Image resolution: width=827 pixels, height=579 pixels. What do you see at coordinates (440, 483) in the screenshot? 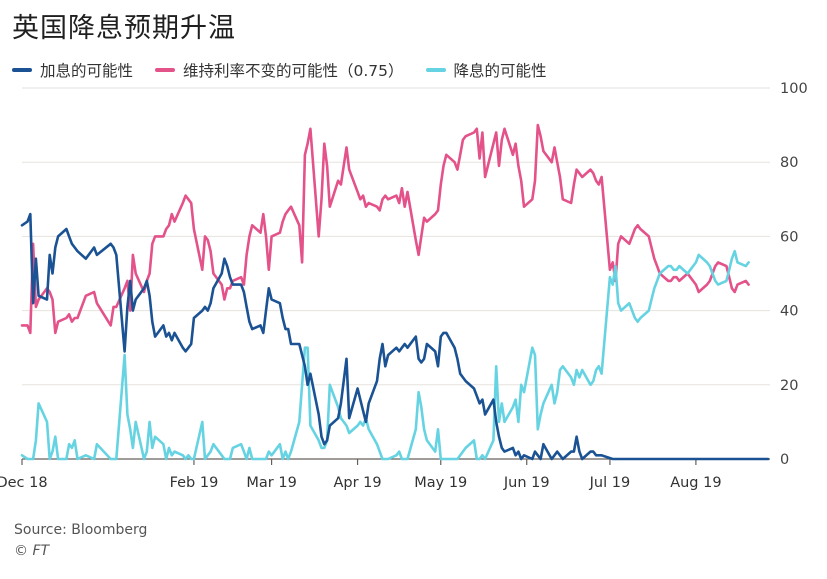
I see `x-tick-label-4: May 19` at bounding box center [440, 483].